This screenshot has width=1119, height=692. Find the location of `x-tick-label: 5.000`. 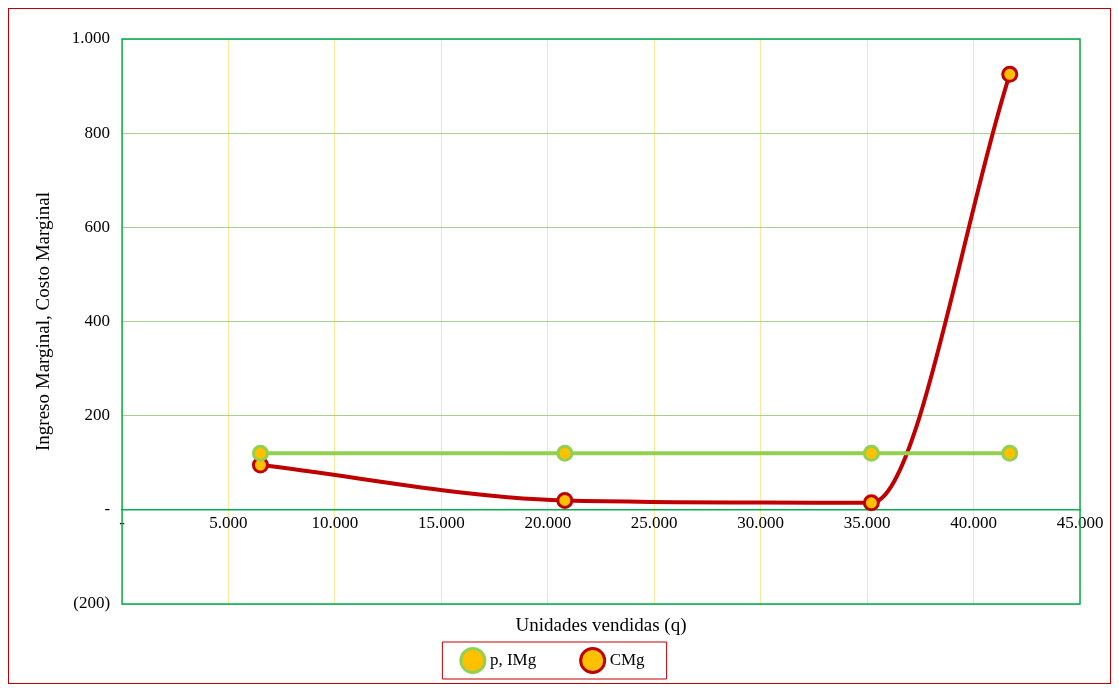

x-tick-label: 5.000 is located at coordinates (228, 522).